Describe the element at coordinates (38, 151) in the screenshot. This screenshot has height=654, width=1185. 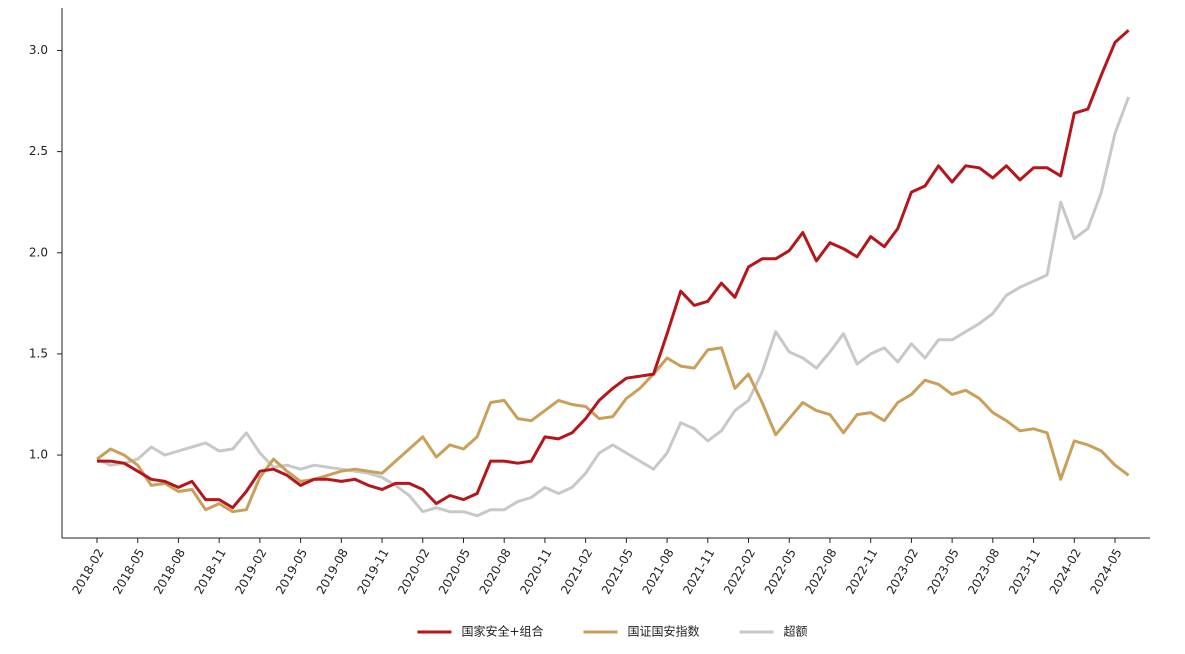
I see `y-tick-label: 2.5` at that location.